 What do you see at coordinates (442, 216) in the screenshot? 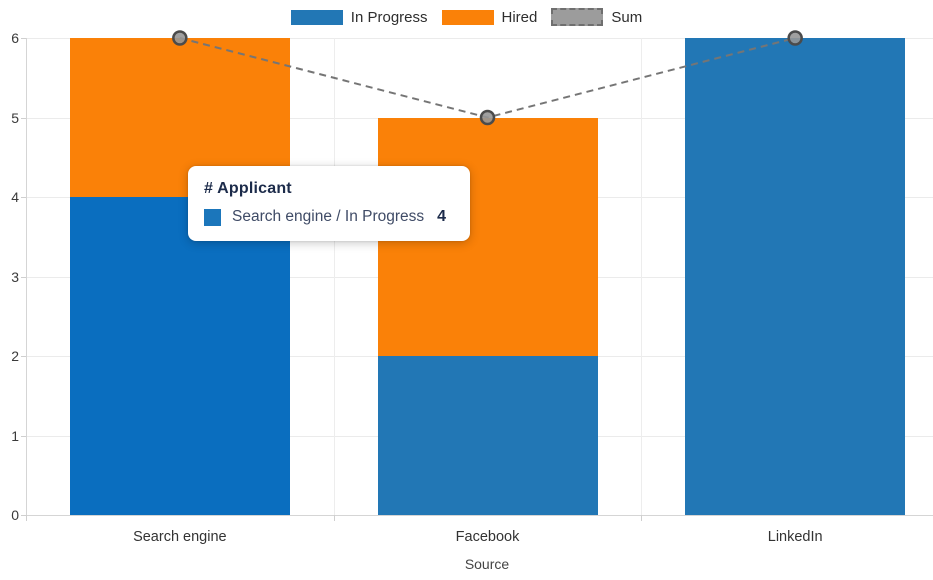
I see `tooltip-value: 4` at bounding box center [442, 216].